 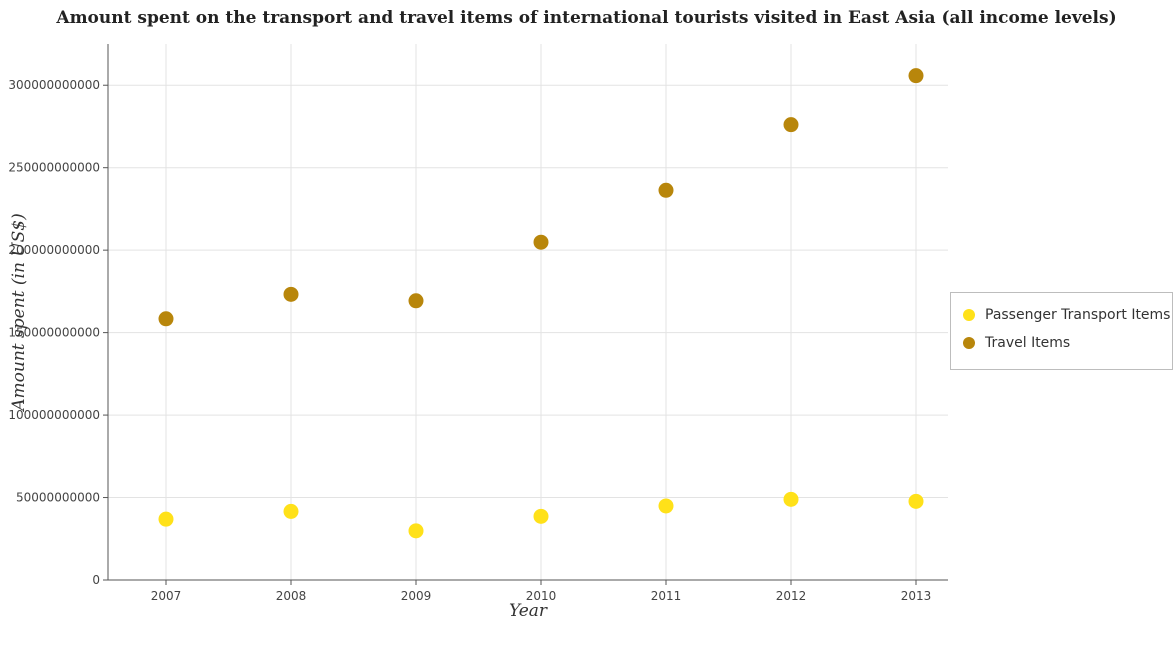 I want to click on y-tick-label: 300000000000, so click(x=54, y=85).